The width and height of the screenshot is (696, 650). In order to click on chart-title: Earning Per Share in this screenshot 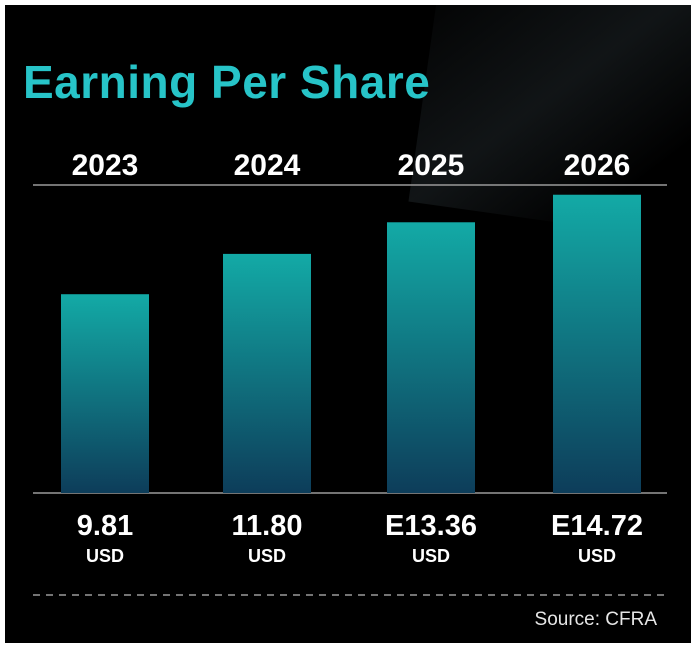, I will do `click(227, 82)`.